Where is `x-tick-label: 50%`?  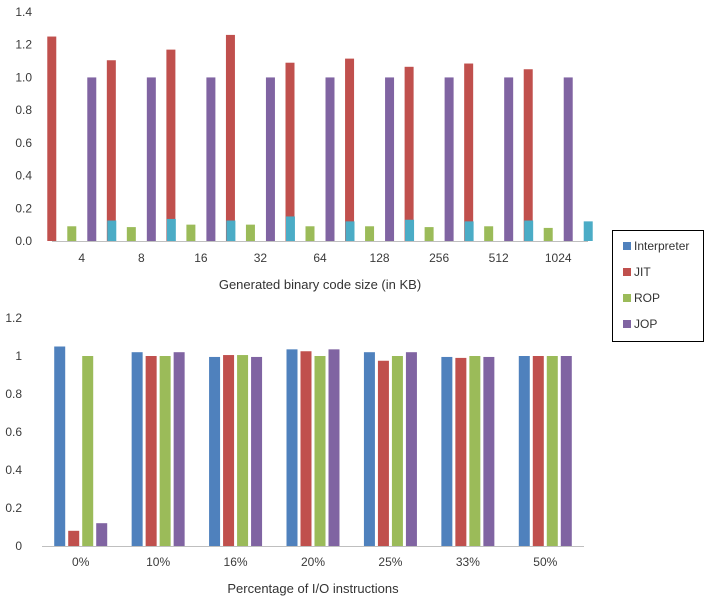
x-tick-label: 50% is located at coordinates (545, 562).